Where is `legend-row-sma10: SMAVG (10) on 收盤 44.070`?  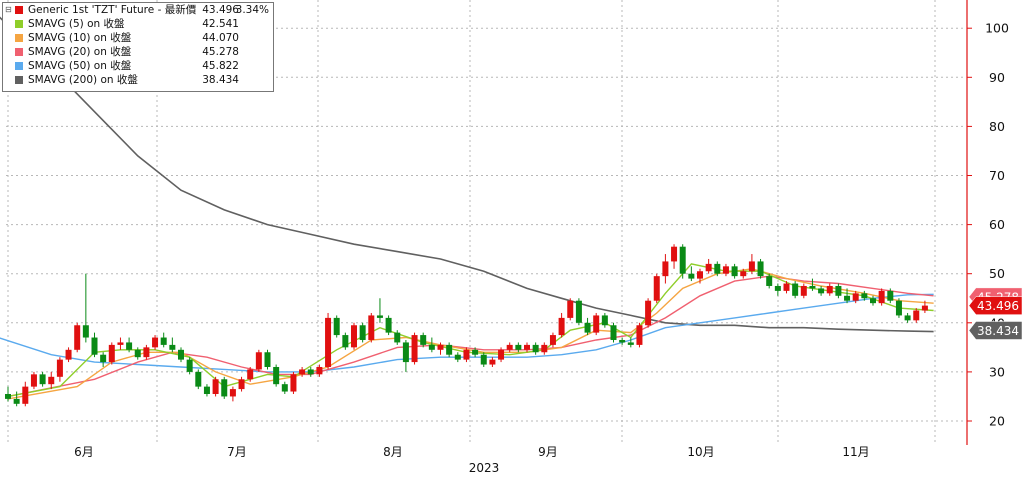 legend-row-sma10: SMAVG (10) on 收盤 44.070 is located at coordinates (138, 38).